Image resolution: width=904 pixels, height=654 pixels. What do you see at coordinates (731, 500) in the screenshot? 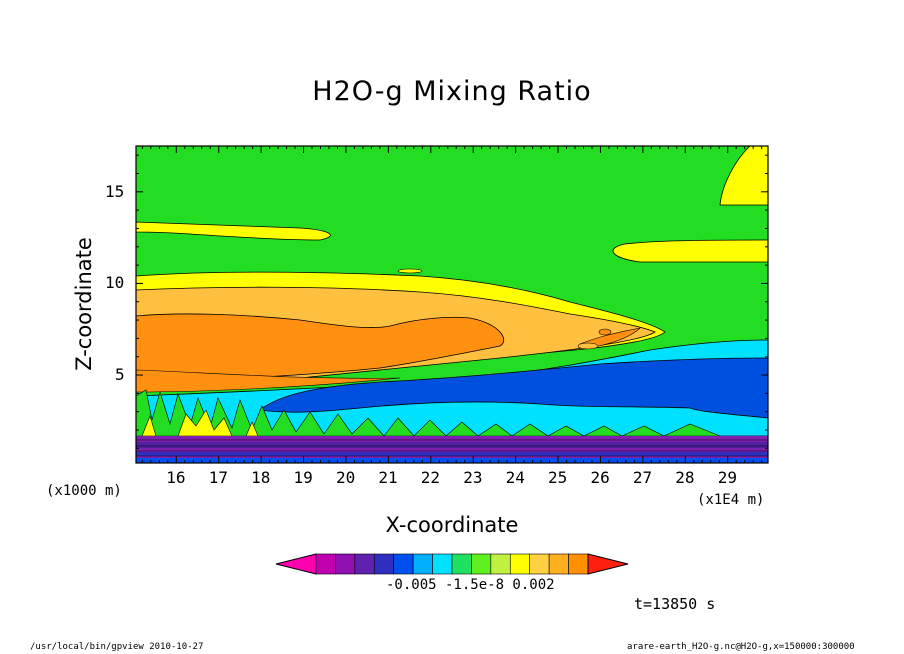
I see `x-scale-label: (x1E4 m)` at bounding box center [731, 500].